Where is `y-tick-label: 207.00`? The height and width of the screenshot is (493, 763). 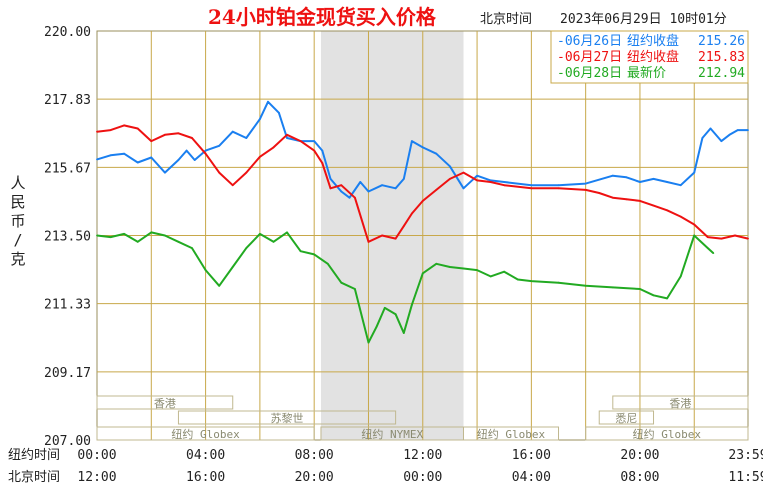 y-tick-label: 207.00 is located at coordinates (67, 441).